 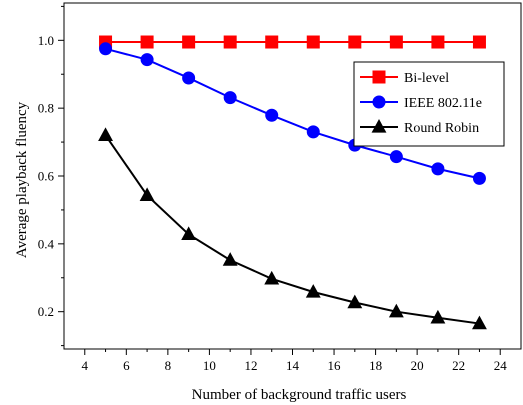 I want to click on x-tick-label: 16, so click(x=335, y=365).